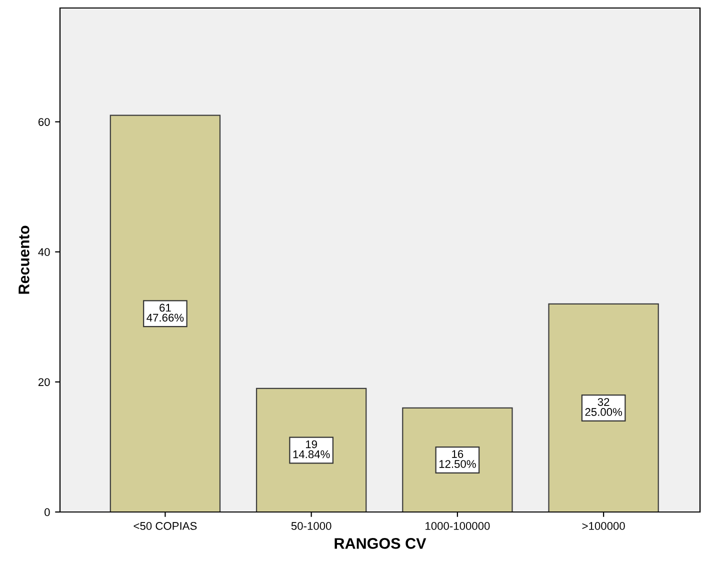 The image size is (701, 567). Describe the element at coordinates (458, 526) in the screenshot. I see `x-tick-label: 1000-100000` at that location.